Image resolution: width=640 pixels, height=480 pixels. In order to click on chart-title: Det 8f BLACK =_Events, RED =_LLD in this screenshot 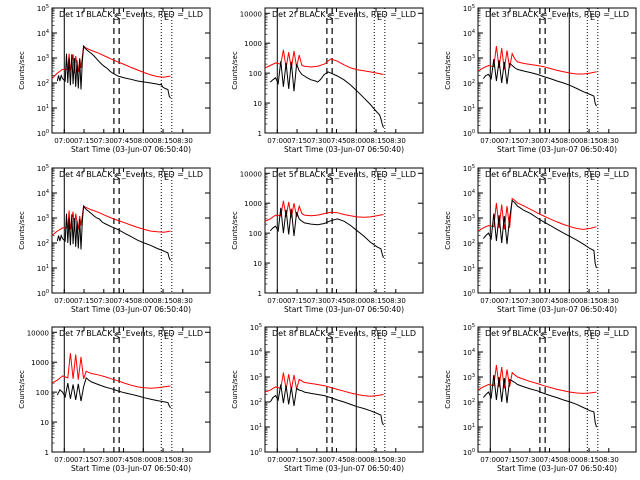, I will do `click(344, 333)`.